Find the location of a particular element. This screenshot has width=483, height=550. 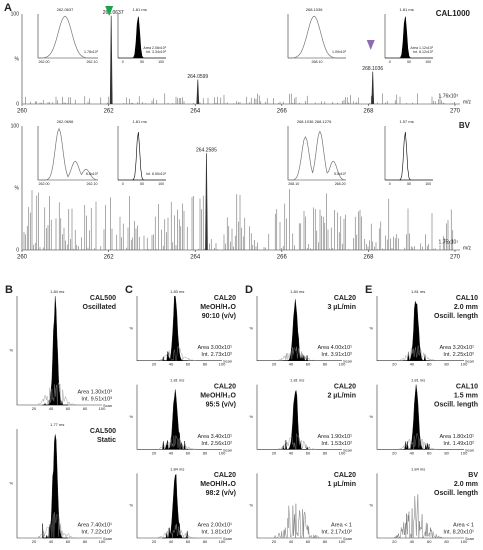

x-tick-label: 262 is located at coordinates (109, 258).